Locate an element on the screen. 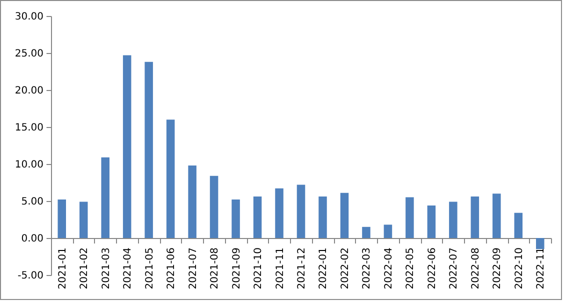  x-tick-label: 2022-08 is located at coordinates (476, 269).